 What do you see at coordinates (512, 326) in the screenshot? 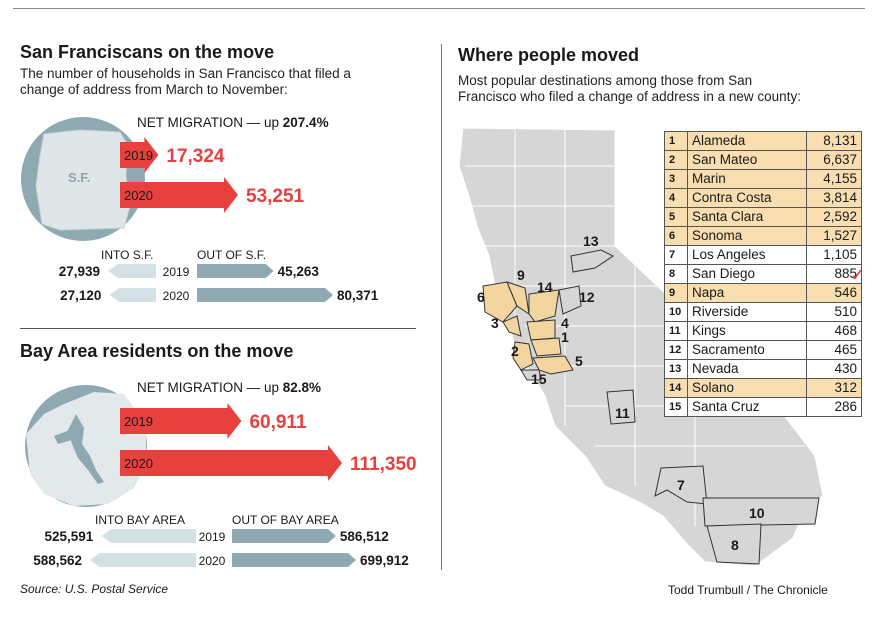
I see `county-marin` at bounding box center [512, 326].